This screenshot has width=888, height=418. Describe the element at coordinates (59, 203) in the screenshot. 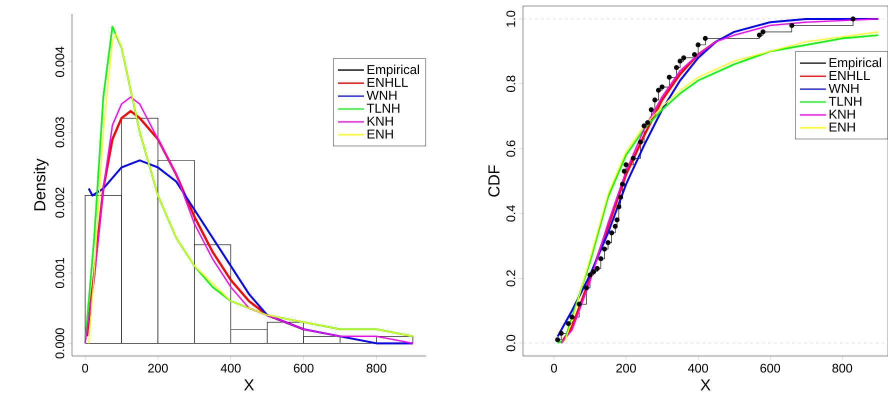

I see `y-tick-label: 0.002` at that location.